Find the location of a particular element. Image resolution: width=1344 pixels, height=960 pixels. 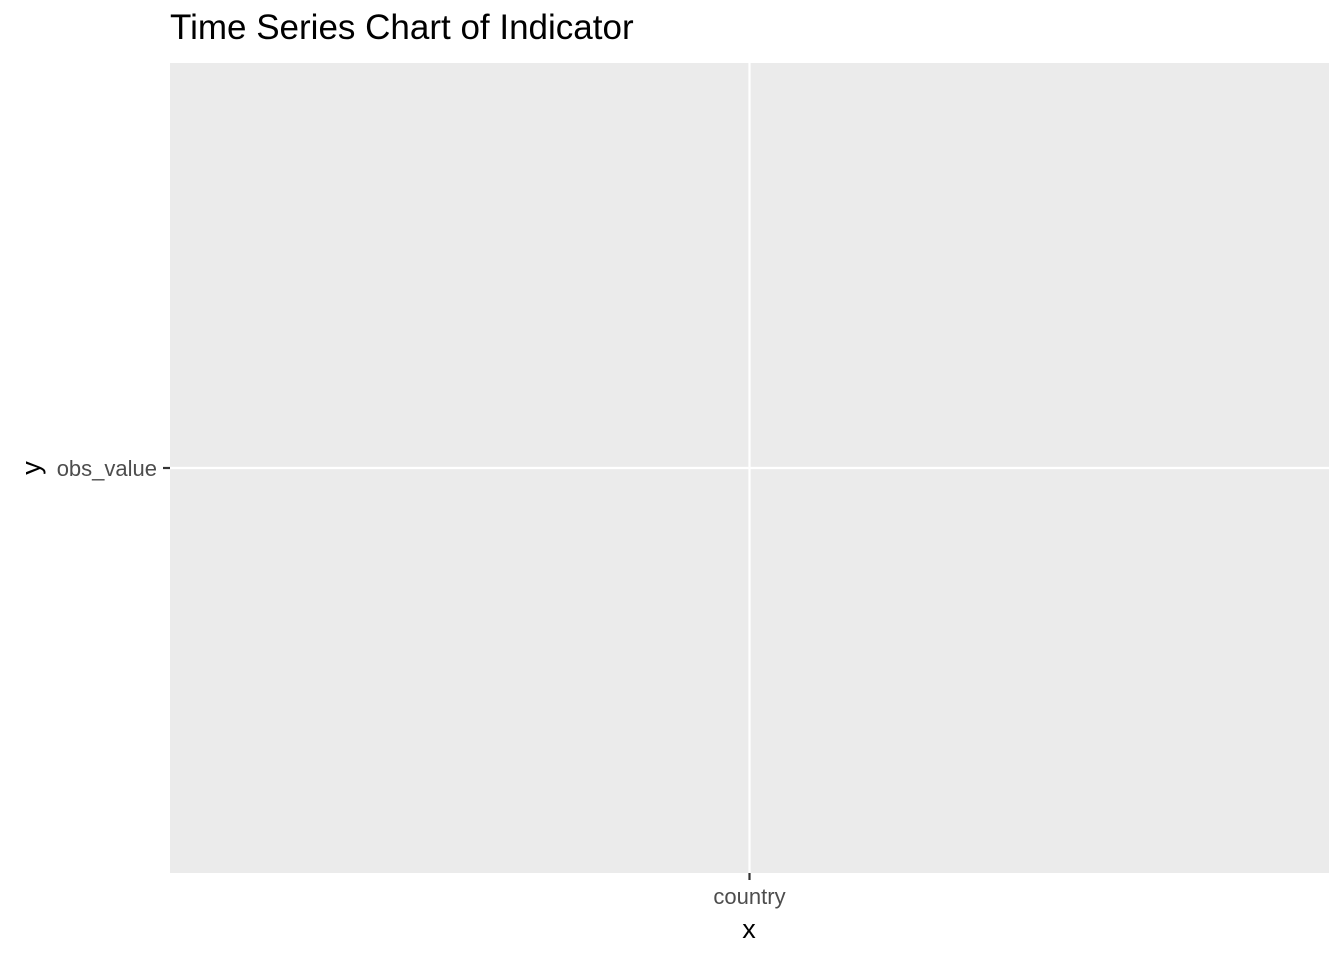

y-axis-title: y is located at coordinates (31, 468).